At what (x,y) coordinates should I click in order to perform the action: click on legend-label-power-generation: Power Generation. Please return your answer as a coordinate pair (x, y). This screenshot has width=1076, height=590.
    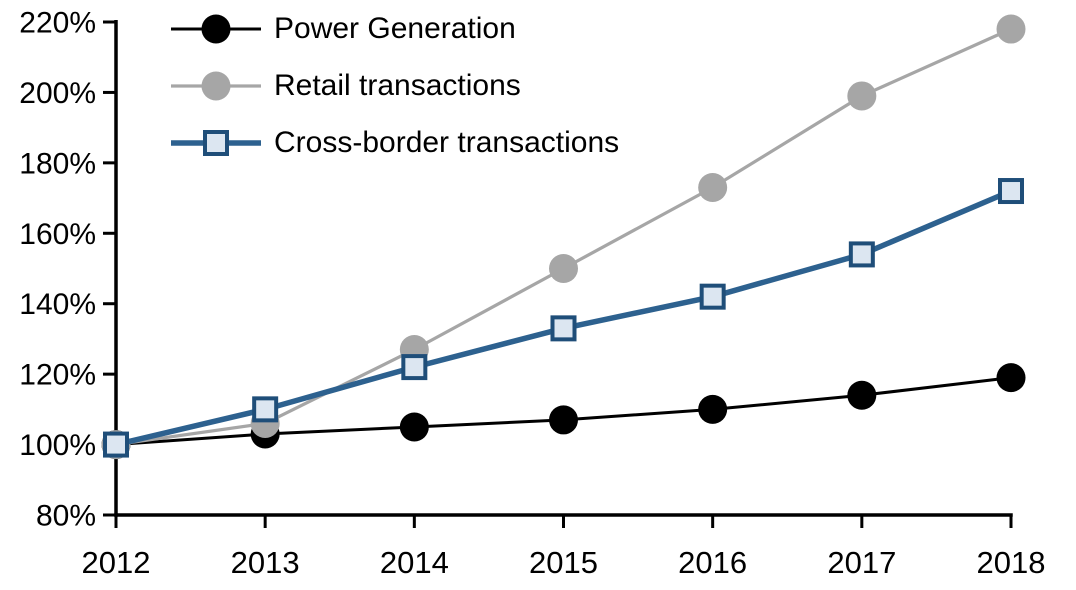
    Looking at the image, I should click on (395, 28).